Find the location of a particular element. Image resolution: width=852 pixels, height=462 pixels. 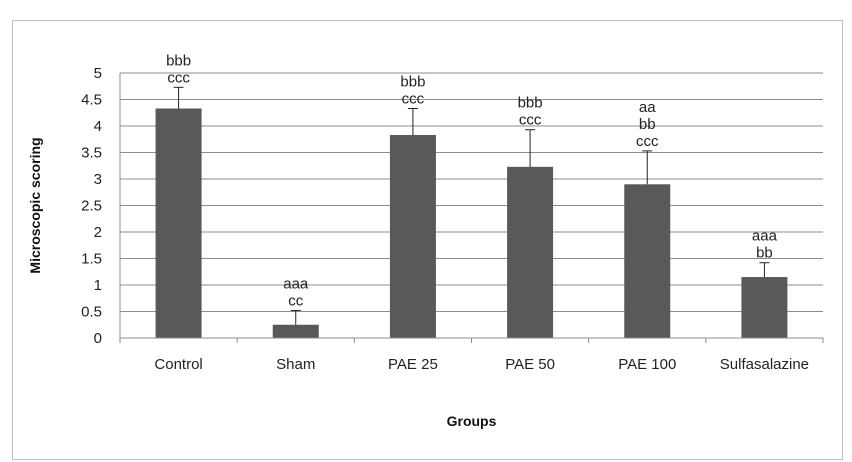

y-tick-label: 4.5 is located at coordinates (91, 100).